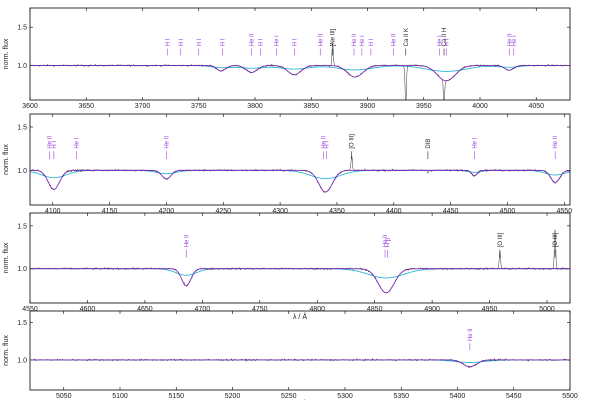 The image size is (600, 400). What do you see at coordinates (334, 37) in the screenshot?
I see `line-id-label: [Ne III]` at bounding box center [334, 37].